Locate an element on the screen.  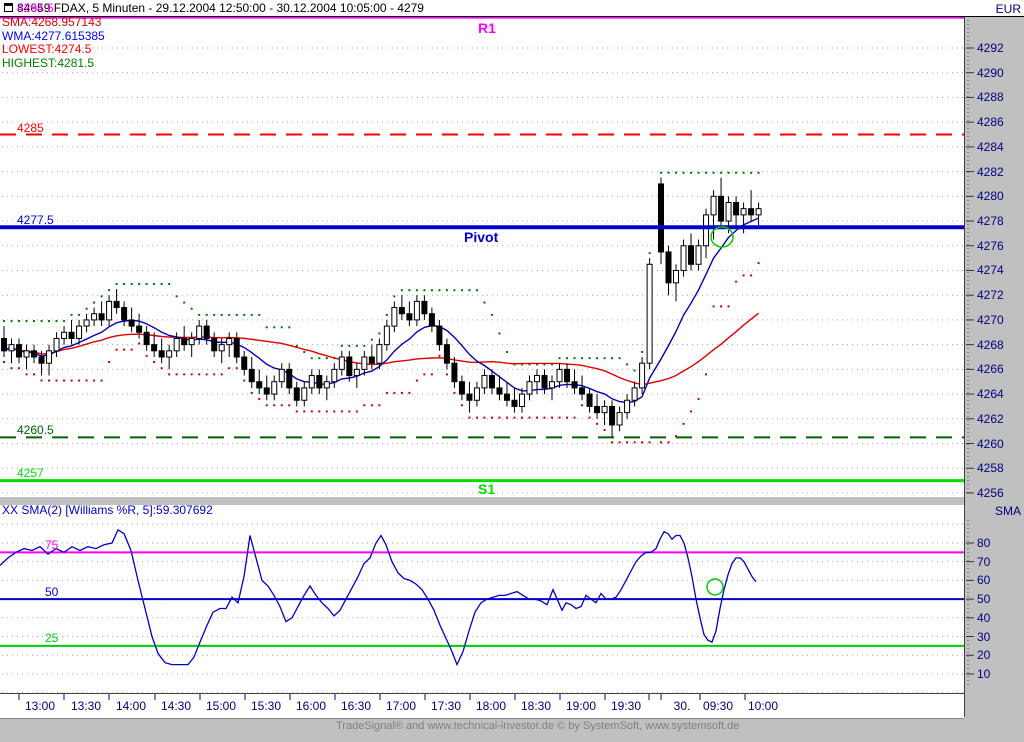
price-tick-label: 4282 is located at coordinates (990, 171).